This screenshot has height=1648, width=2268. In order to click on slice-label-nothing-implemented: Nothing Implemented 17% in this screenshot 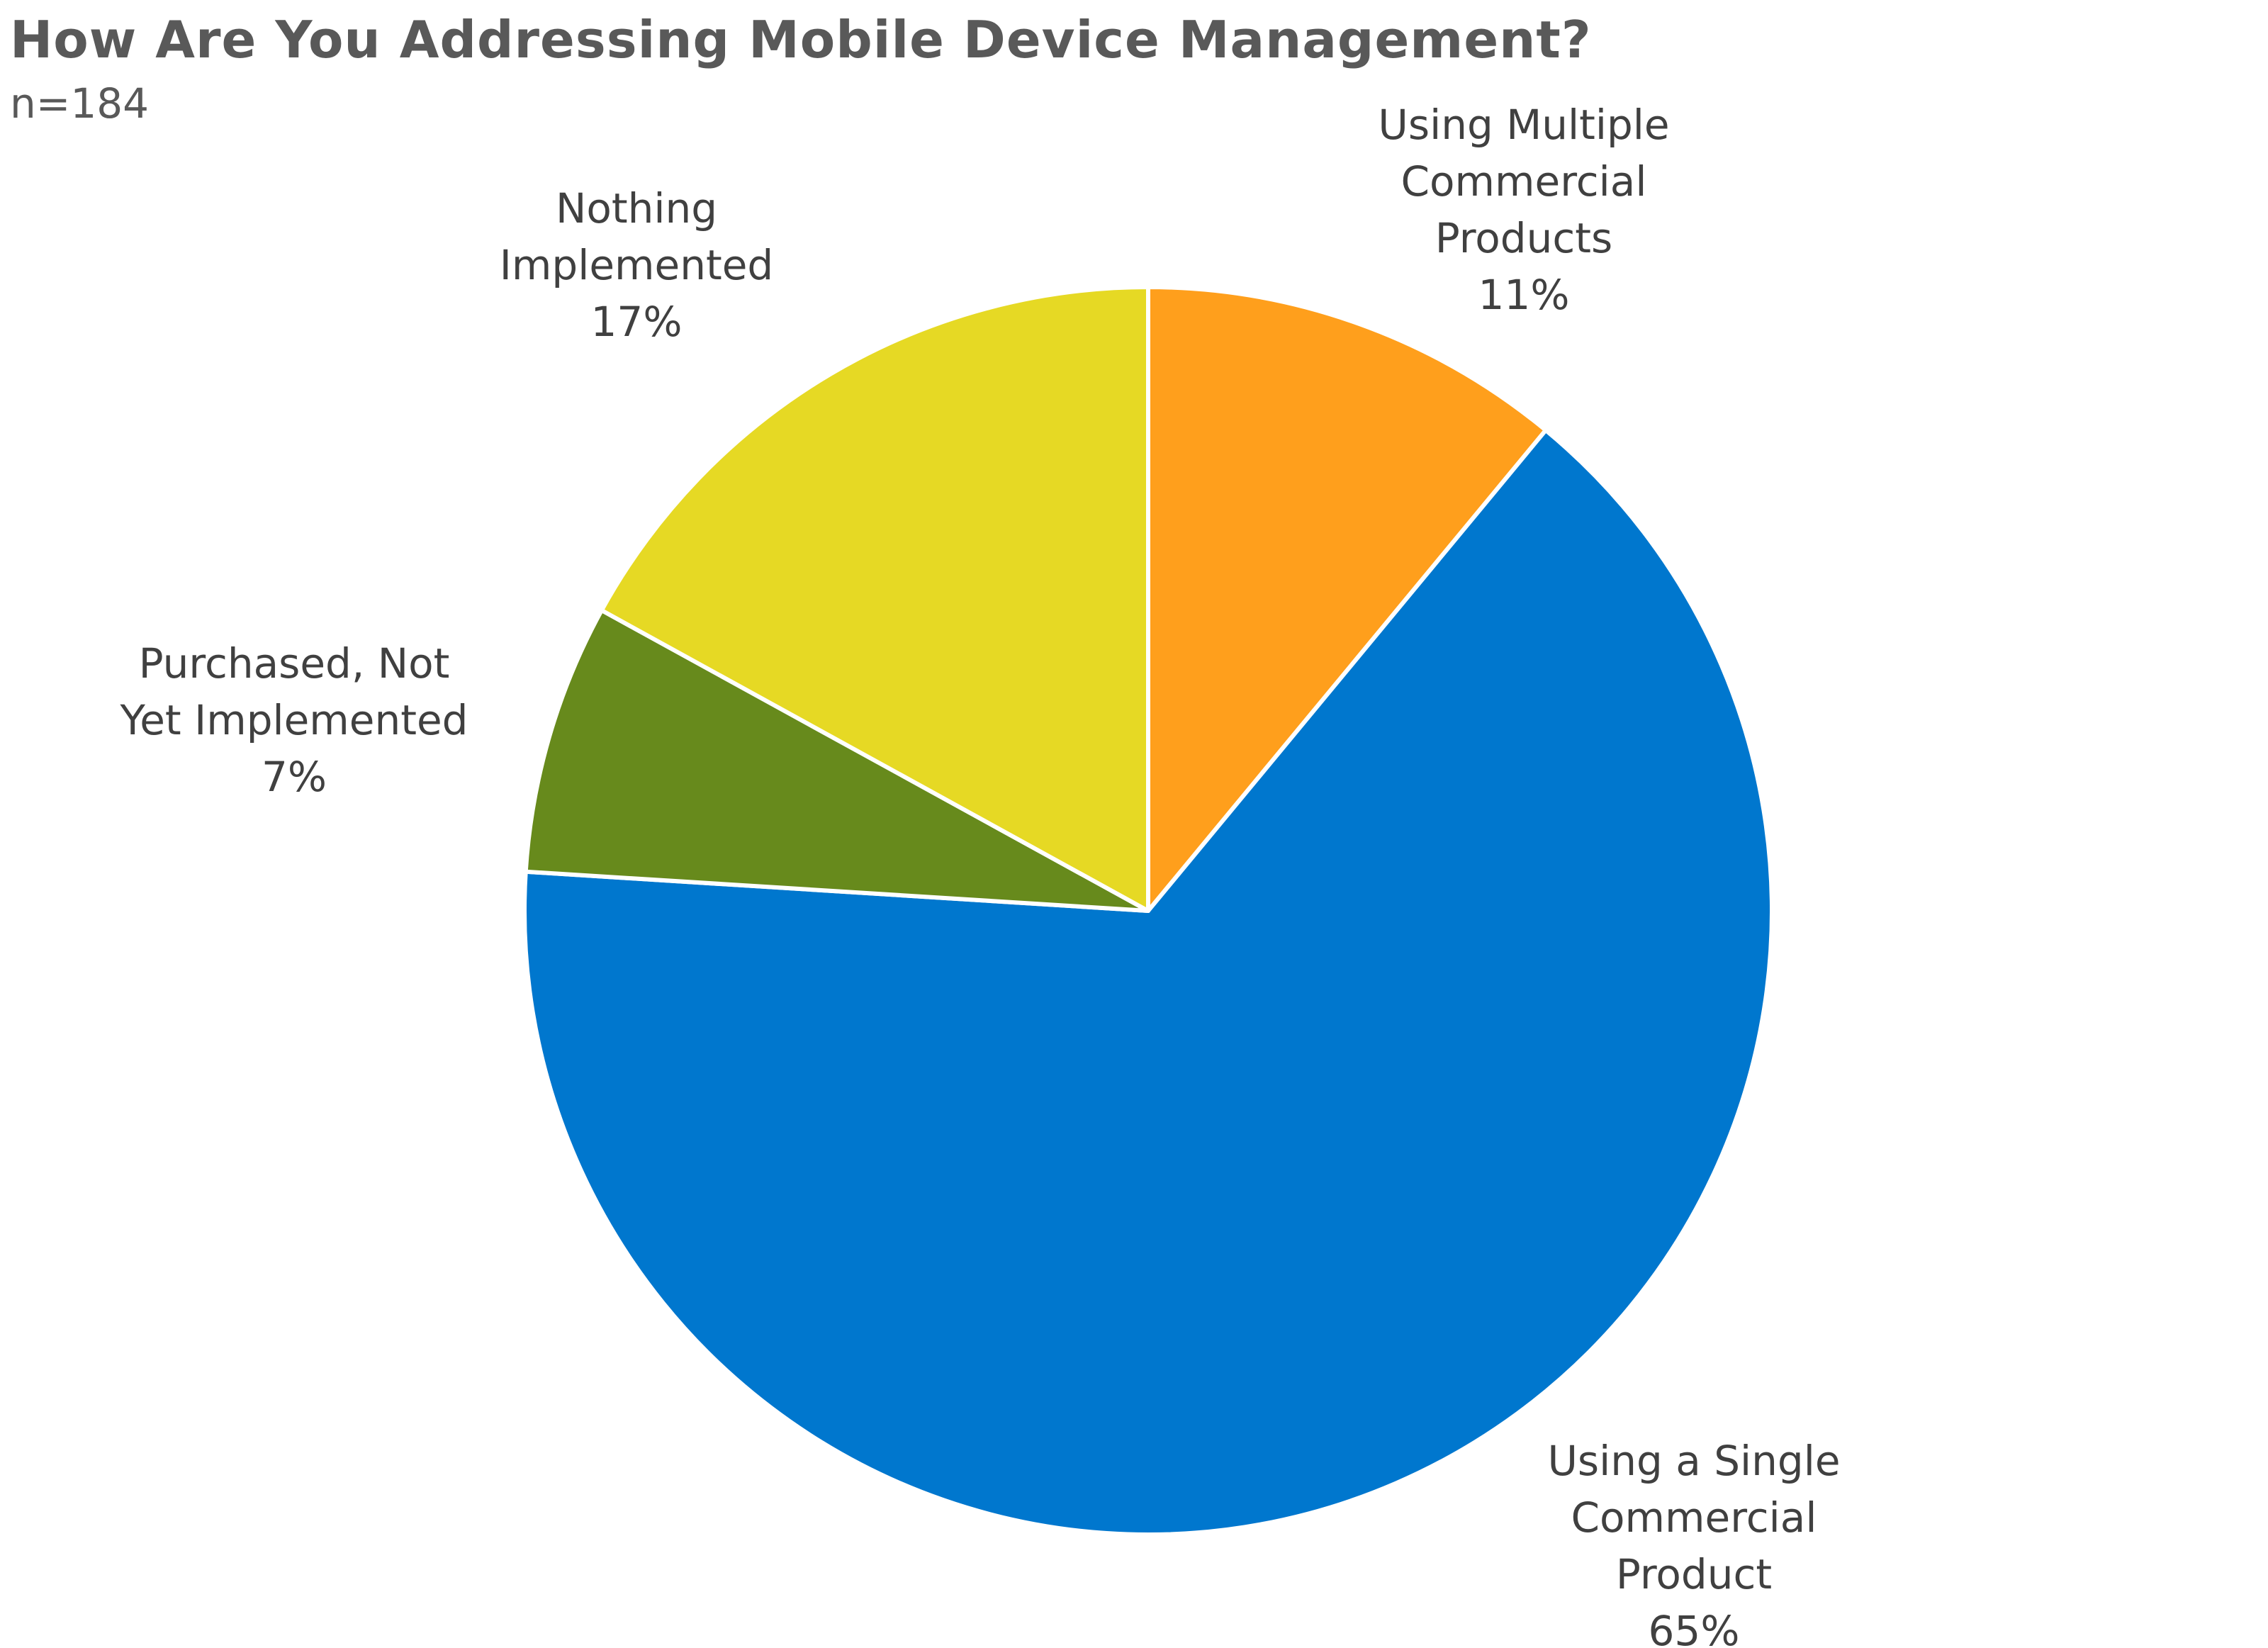, I will do `click(636, 265)`.